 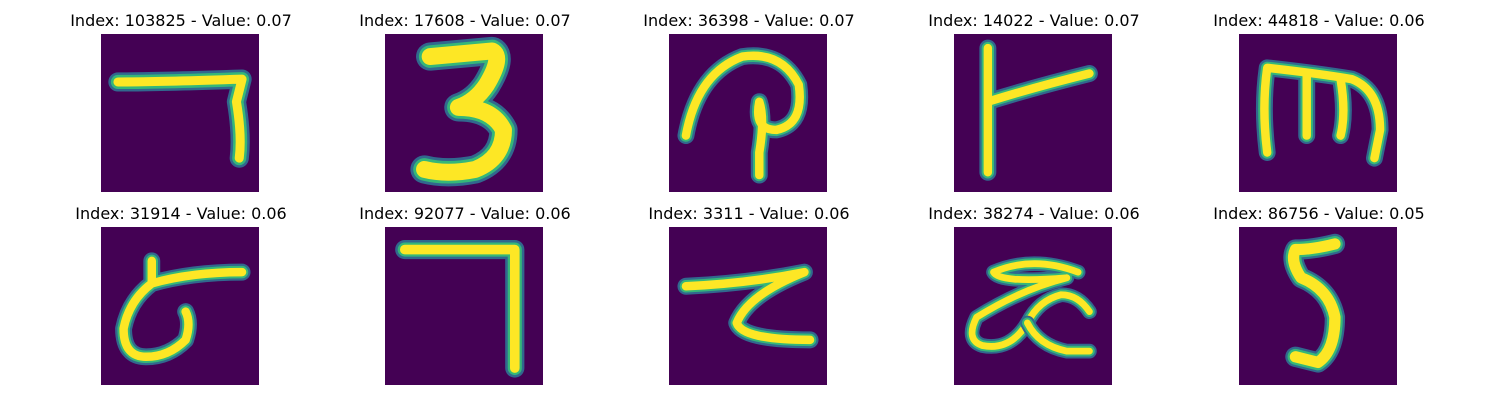 What do you see at coordinates (465, 20) in the screenshot?
I see `panel-title: Index: 17608 - Value: 0.07` at bounding box center [465, 20].